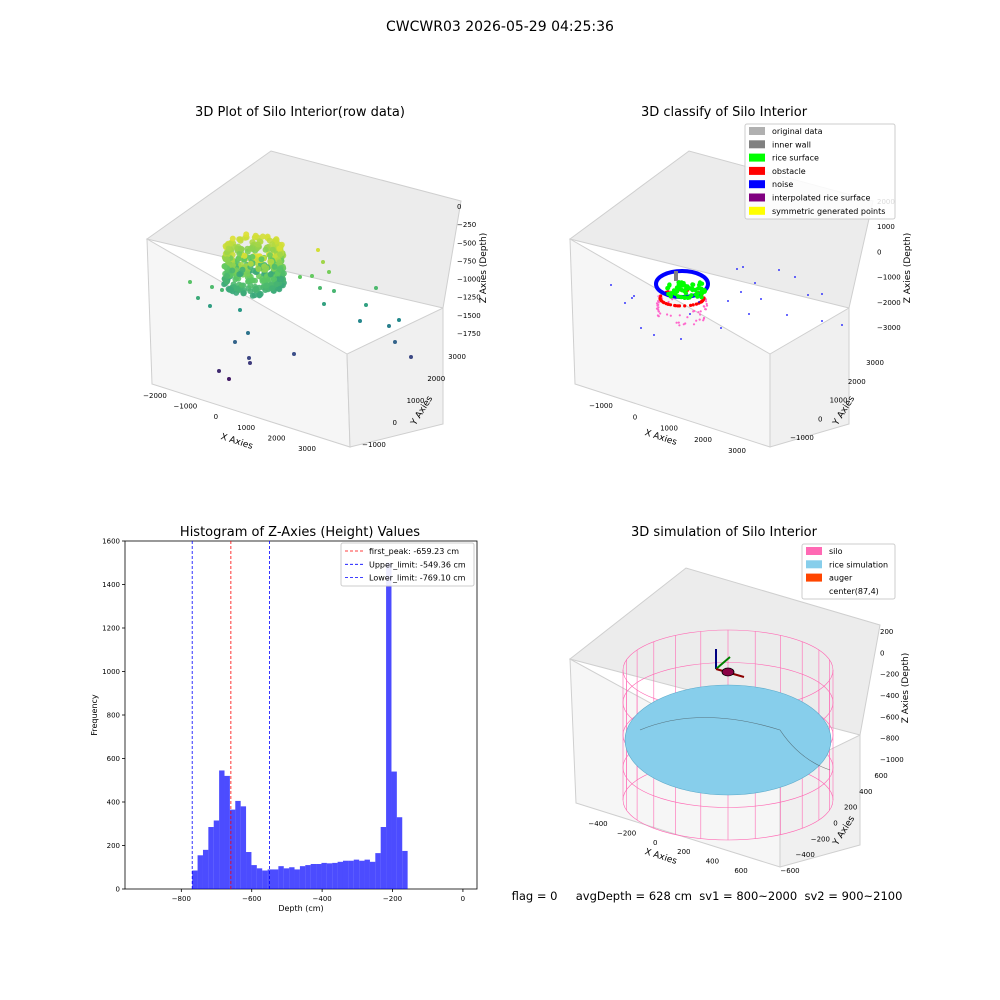 The image size is (1000, 1000). I want to click on y-tick-label: −400, so click(805, 855).